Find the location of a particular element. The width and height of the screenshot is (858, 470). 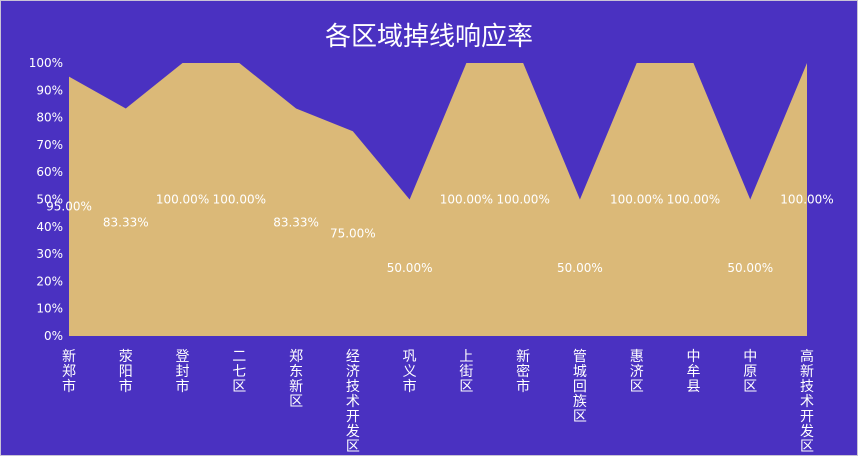

y-tick-label: 50% is located at coordinates (49, 200).